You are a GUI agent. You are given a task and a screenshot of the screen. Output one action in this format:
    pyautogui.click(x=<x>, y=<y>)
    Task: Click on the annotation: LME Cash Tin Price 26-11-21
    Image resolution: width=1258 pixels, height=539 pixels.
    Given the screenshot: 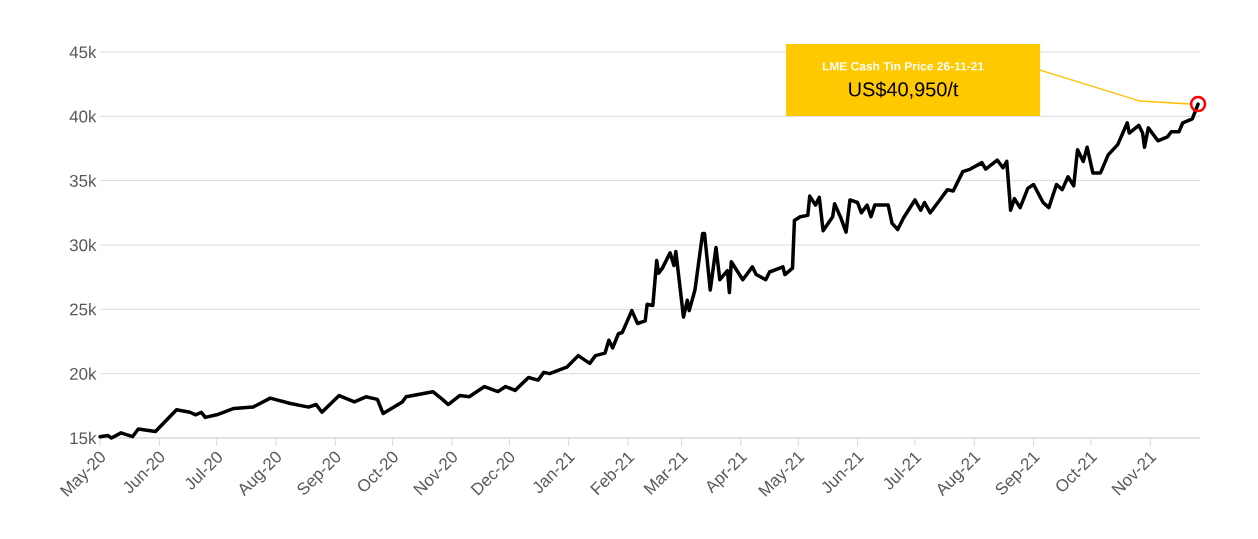 What is the action you would take?
    pyautogui.click(x=903, y=66)
    